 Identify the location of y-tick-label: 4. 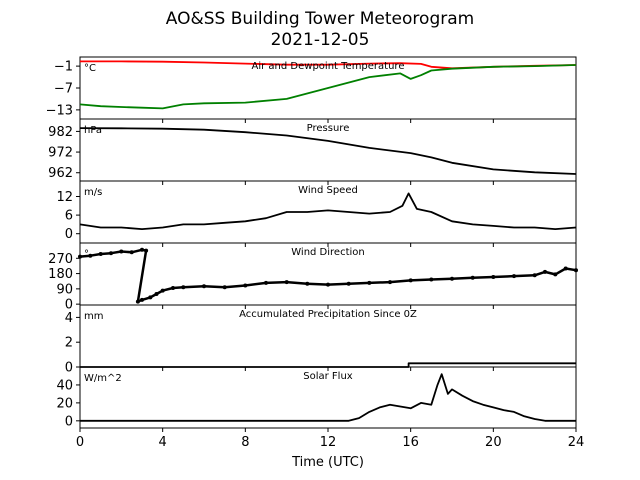
(69, 318).